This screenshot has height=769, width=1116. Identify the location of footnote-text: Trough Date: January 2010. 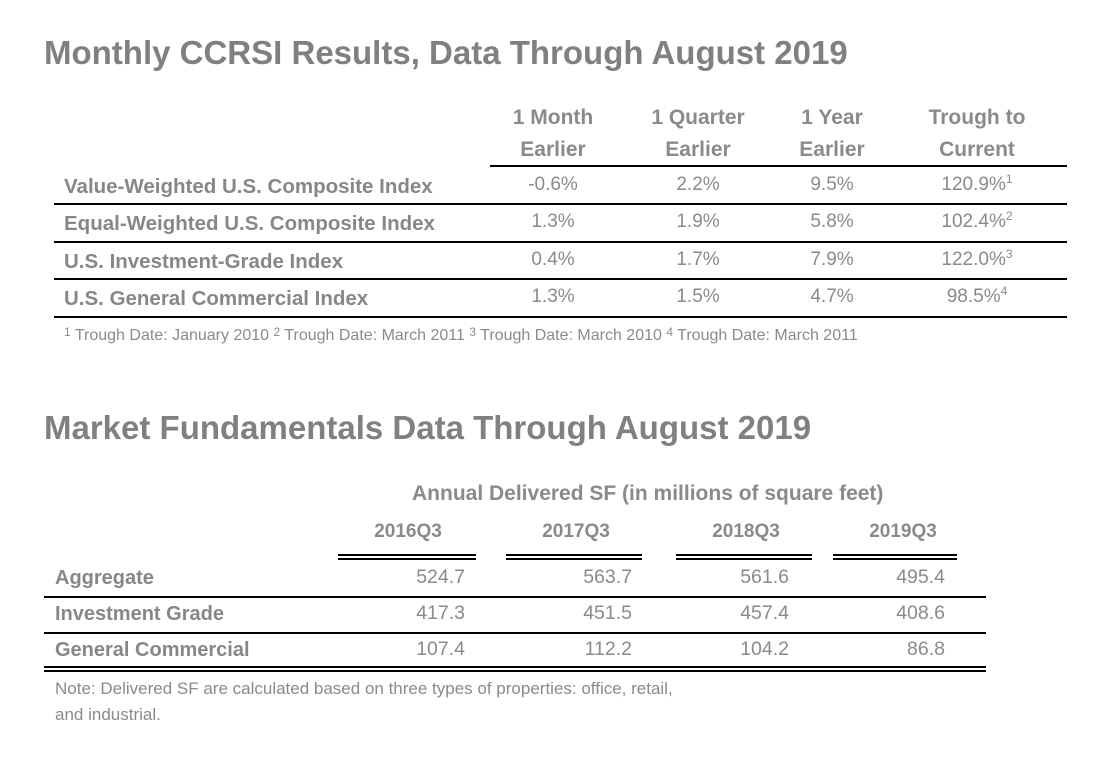
(172, 335).